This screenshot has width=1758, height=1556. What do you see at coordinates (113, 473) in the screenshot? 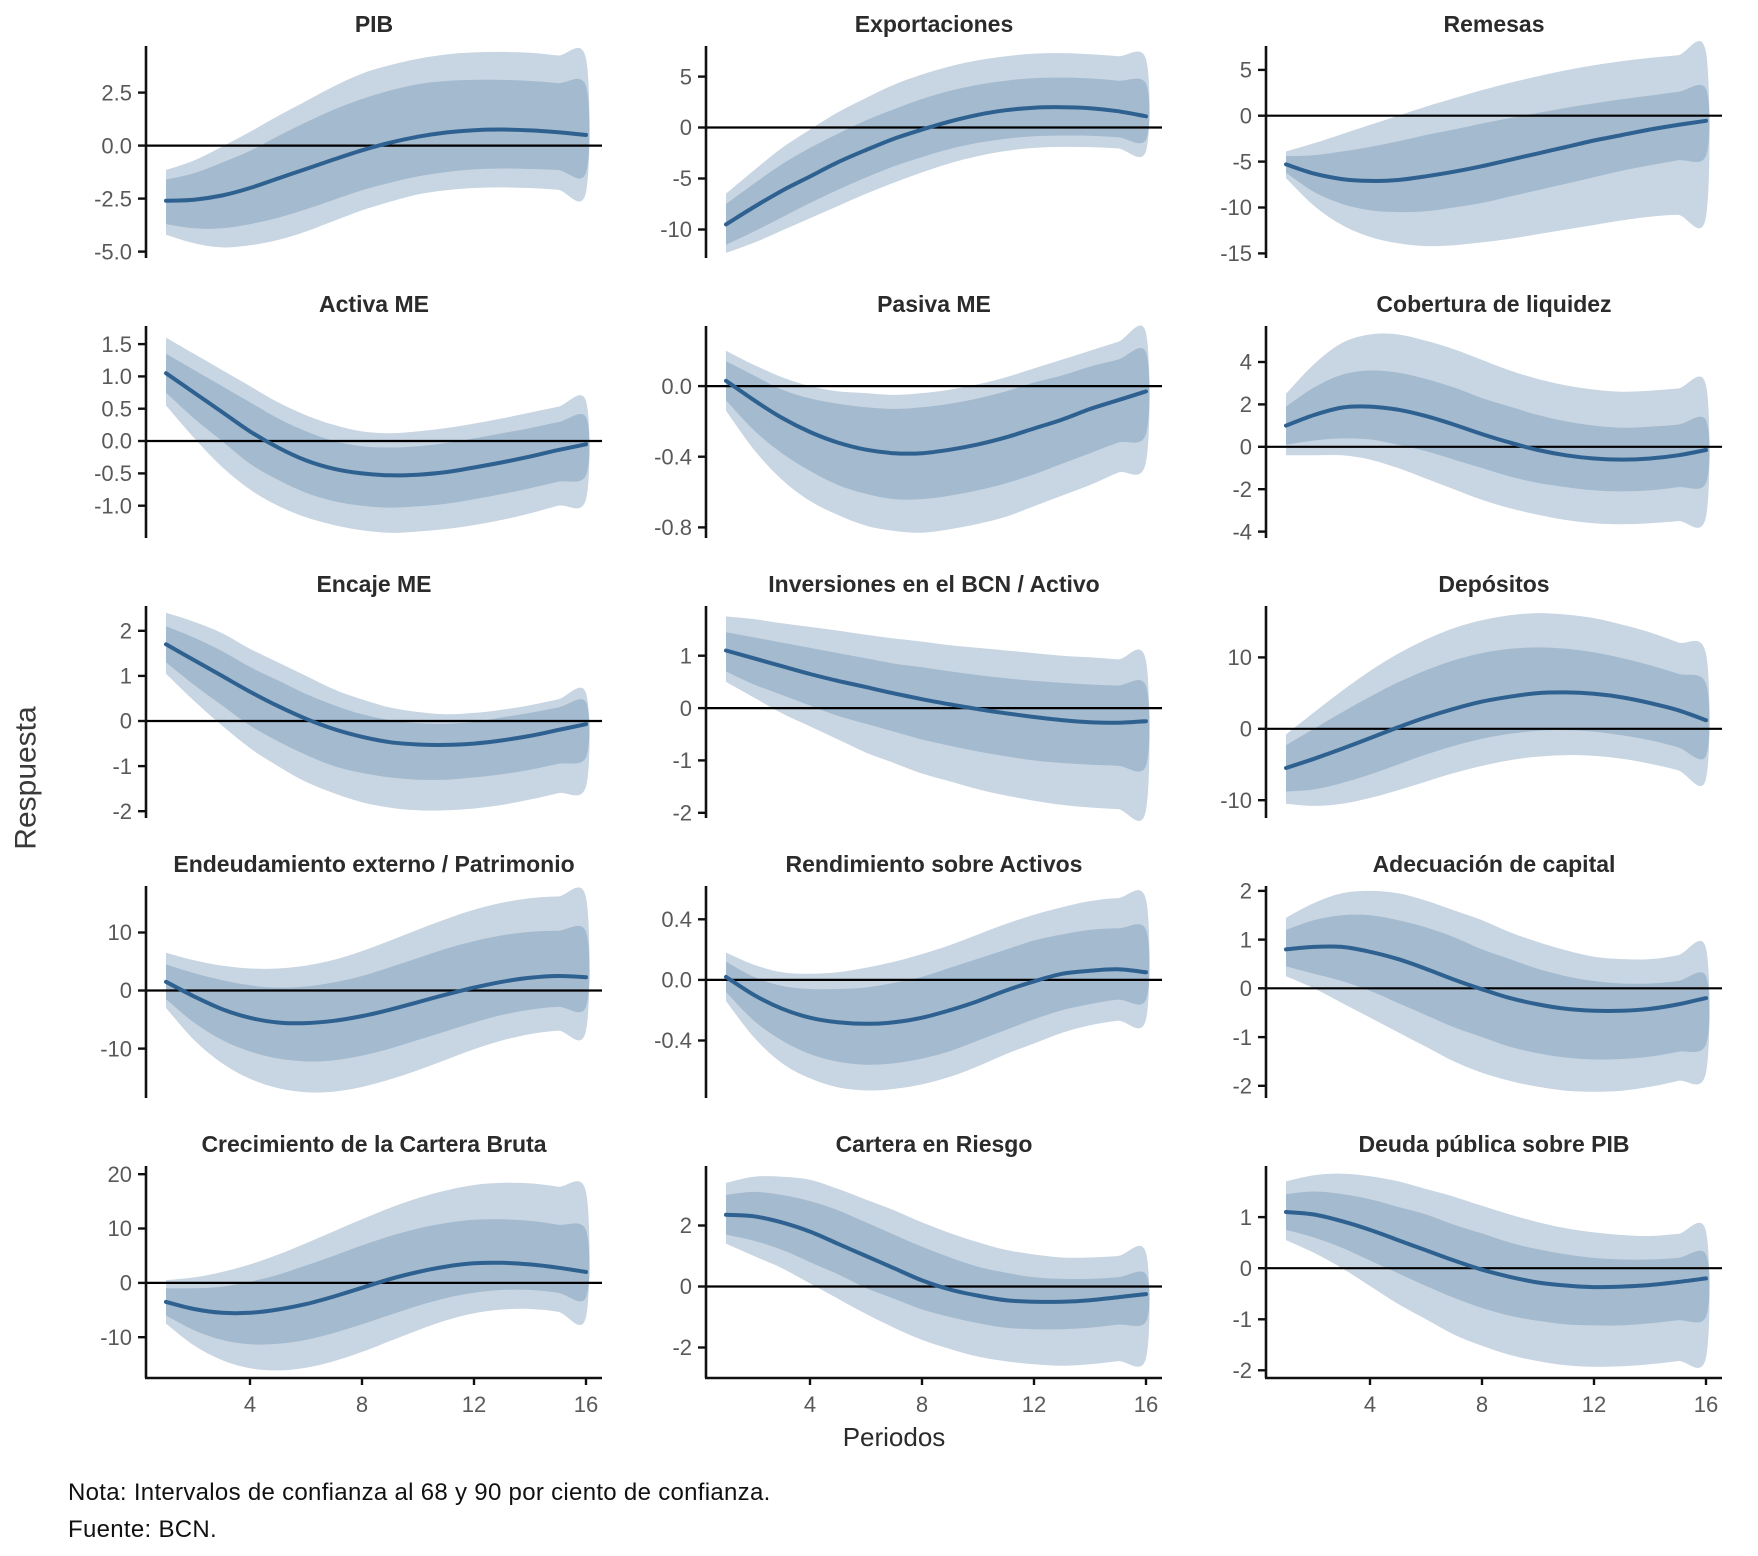
I see `svg-text: -0.5` at bounding box center [113, 473].